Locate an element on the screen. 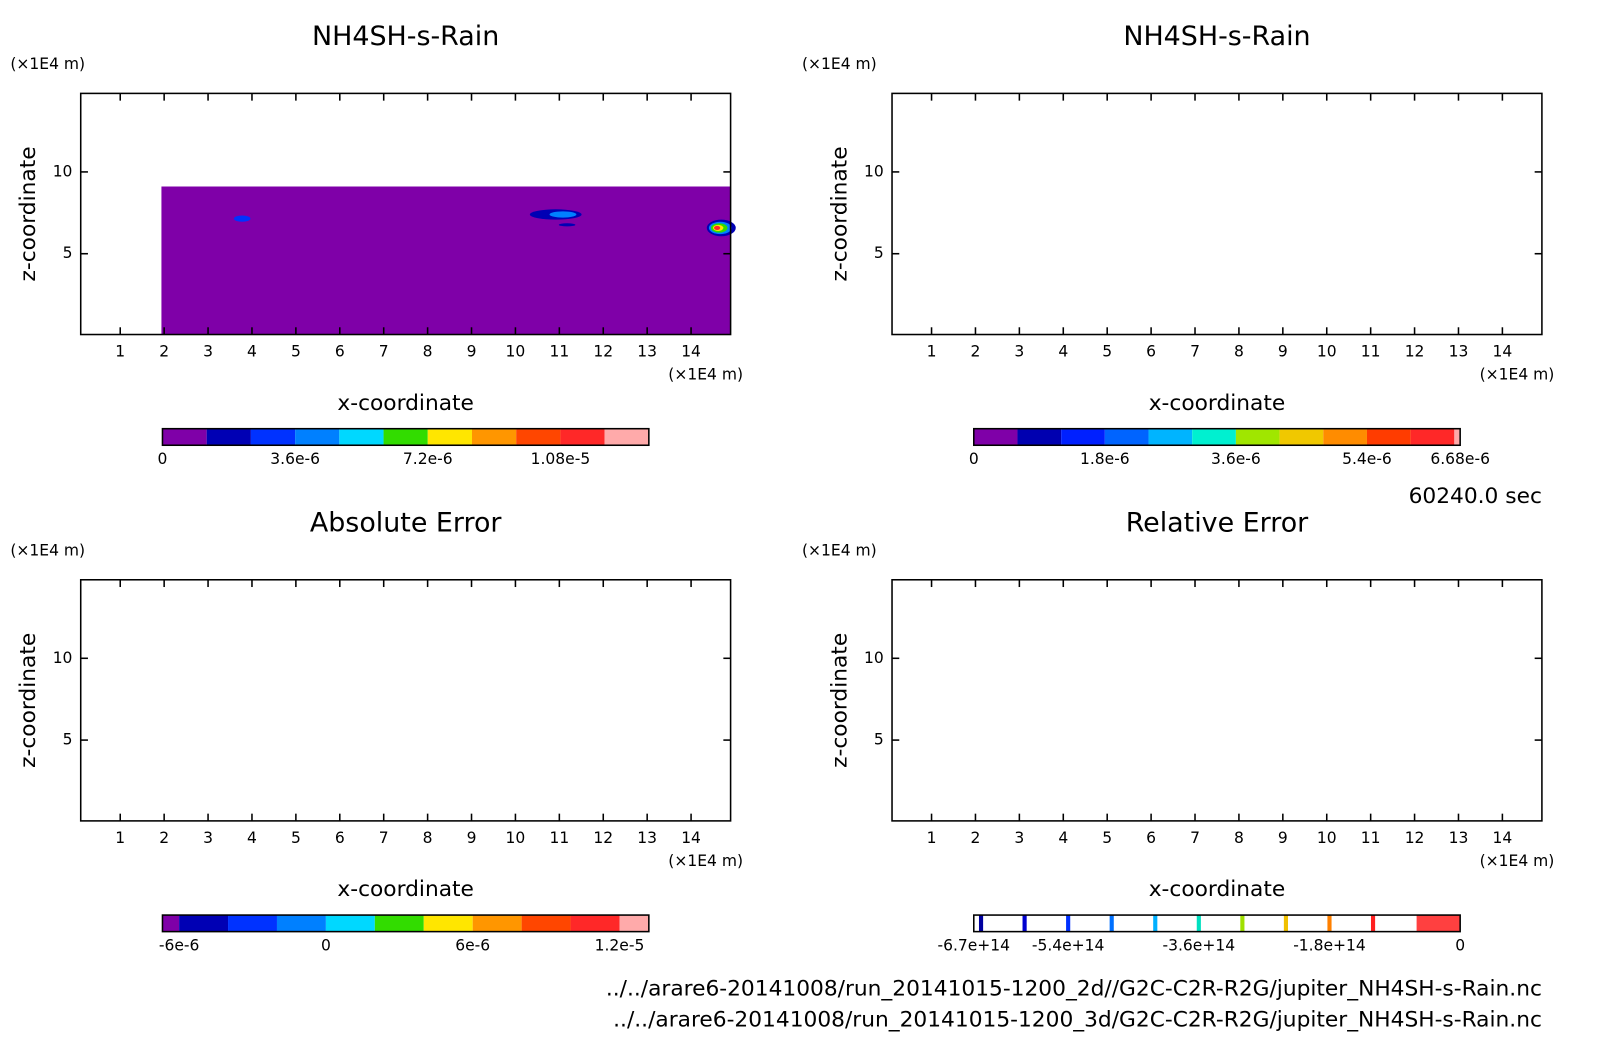 The width and height of the screenshot is (1604, 1054). plot-title: NH4SH-s-Rain is located at coordinates (1216, 36).